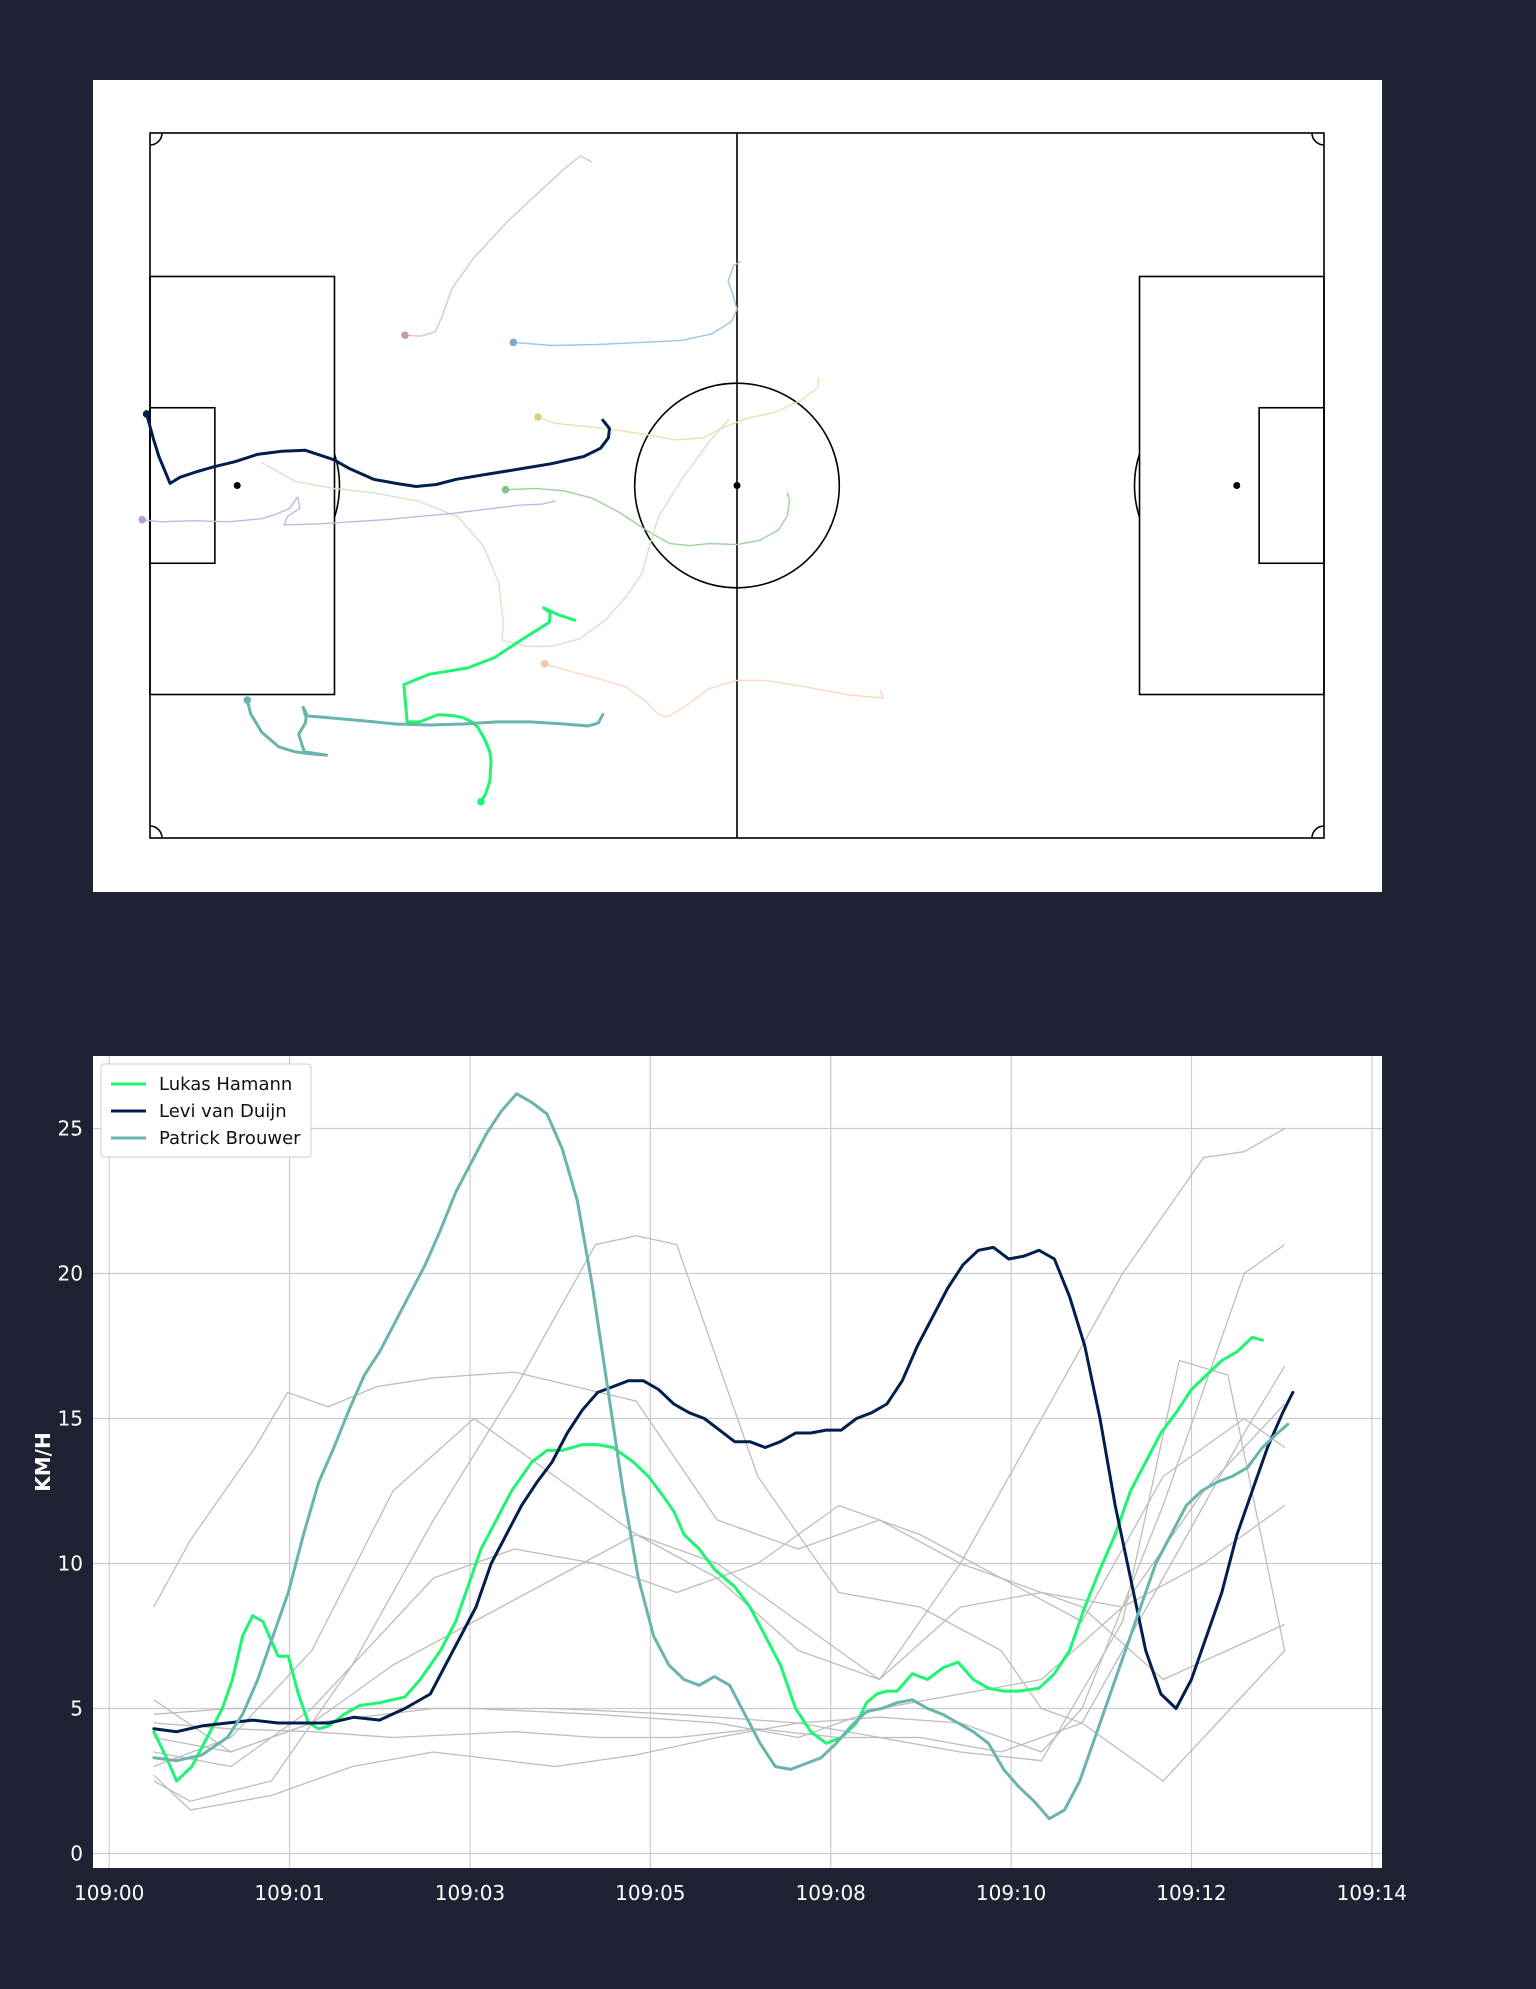 The image size is (1536, 1989). I want to click on legend-label: Levi van Duijn, so click(223, 1111).